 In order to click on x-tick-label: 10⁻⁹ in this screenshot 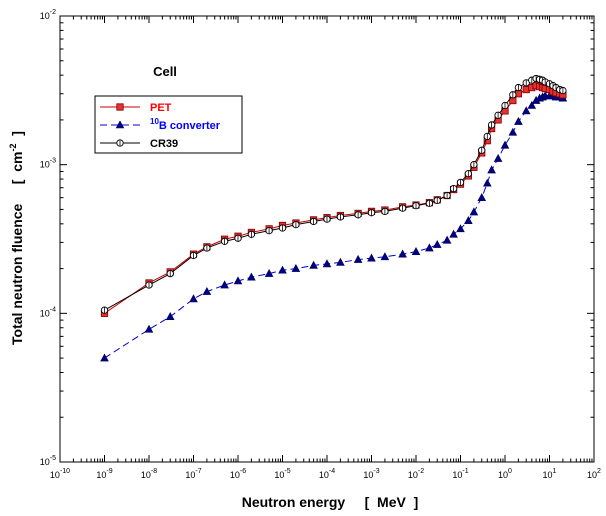, I will do `click(104, 474)`.